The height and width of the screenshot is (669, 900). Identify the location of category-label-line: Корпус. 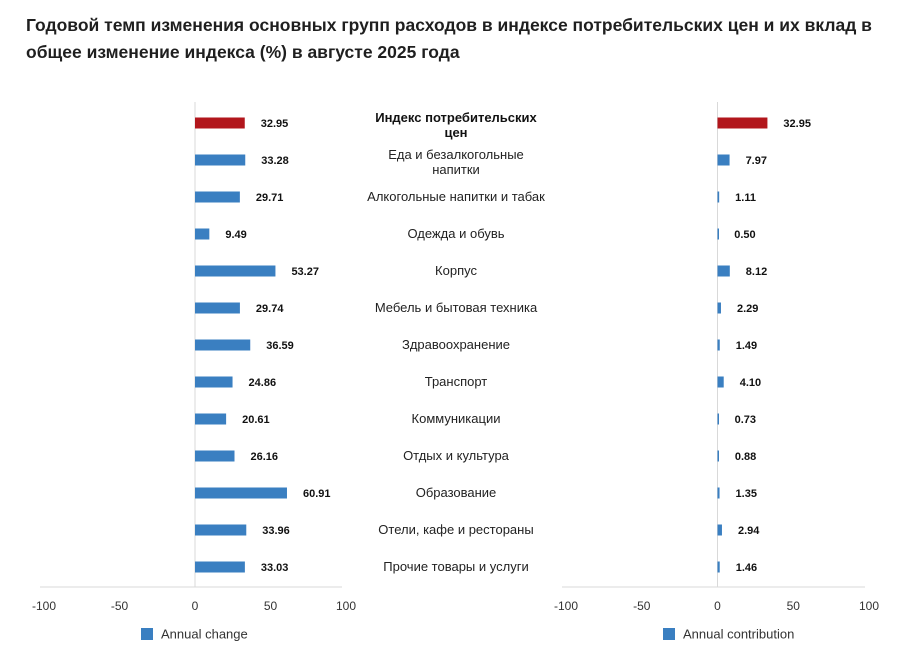
(456, 270).